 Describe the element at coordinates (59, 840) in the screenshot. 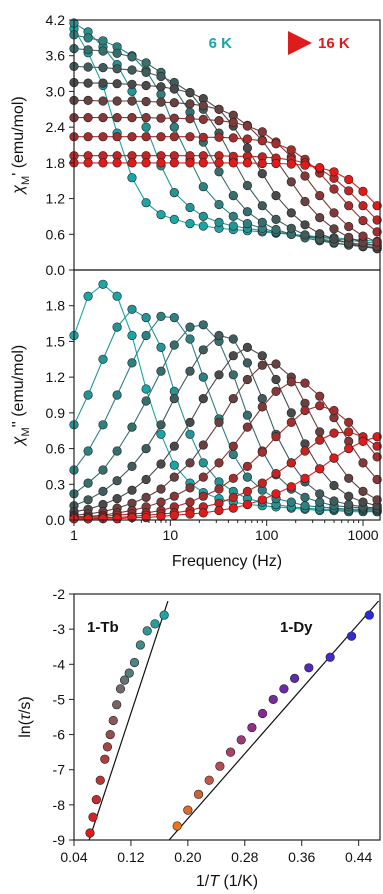

I see `y-tick-label: -9` at that location.